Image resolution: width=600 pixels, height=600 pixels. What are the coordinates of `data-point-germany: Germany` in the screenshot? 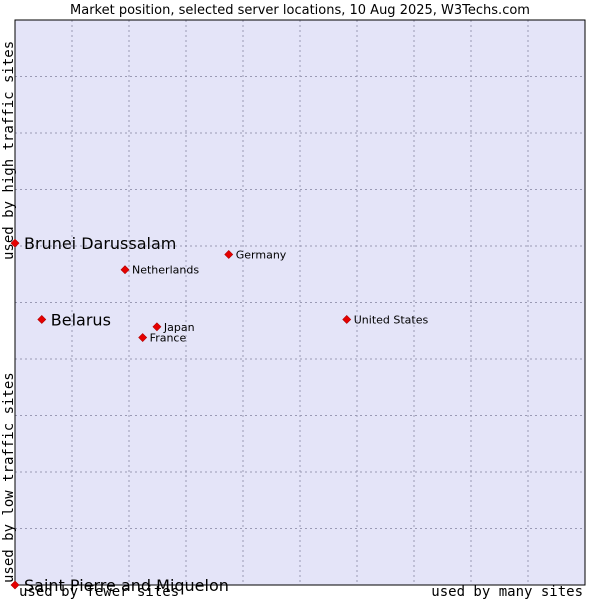 It's located at (255, 254).